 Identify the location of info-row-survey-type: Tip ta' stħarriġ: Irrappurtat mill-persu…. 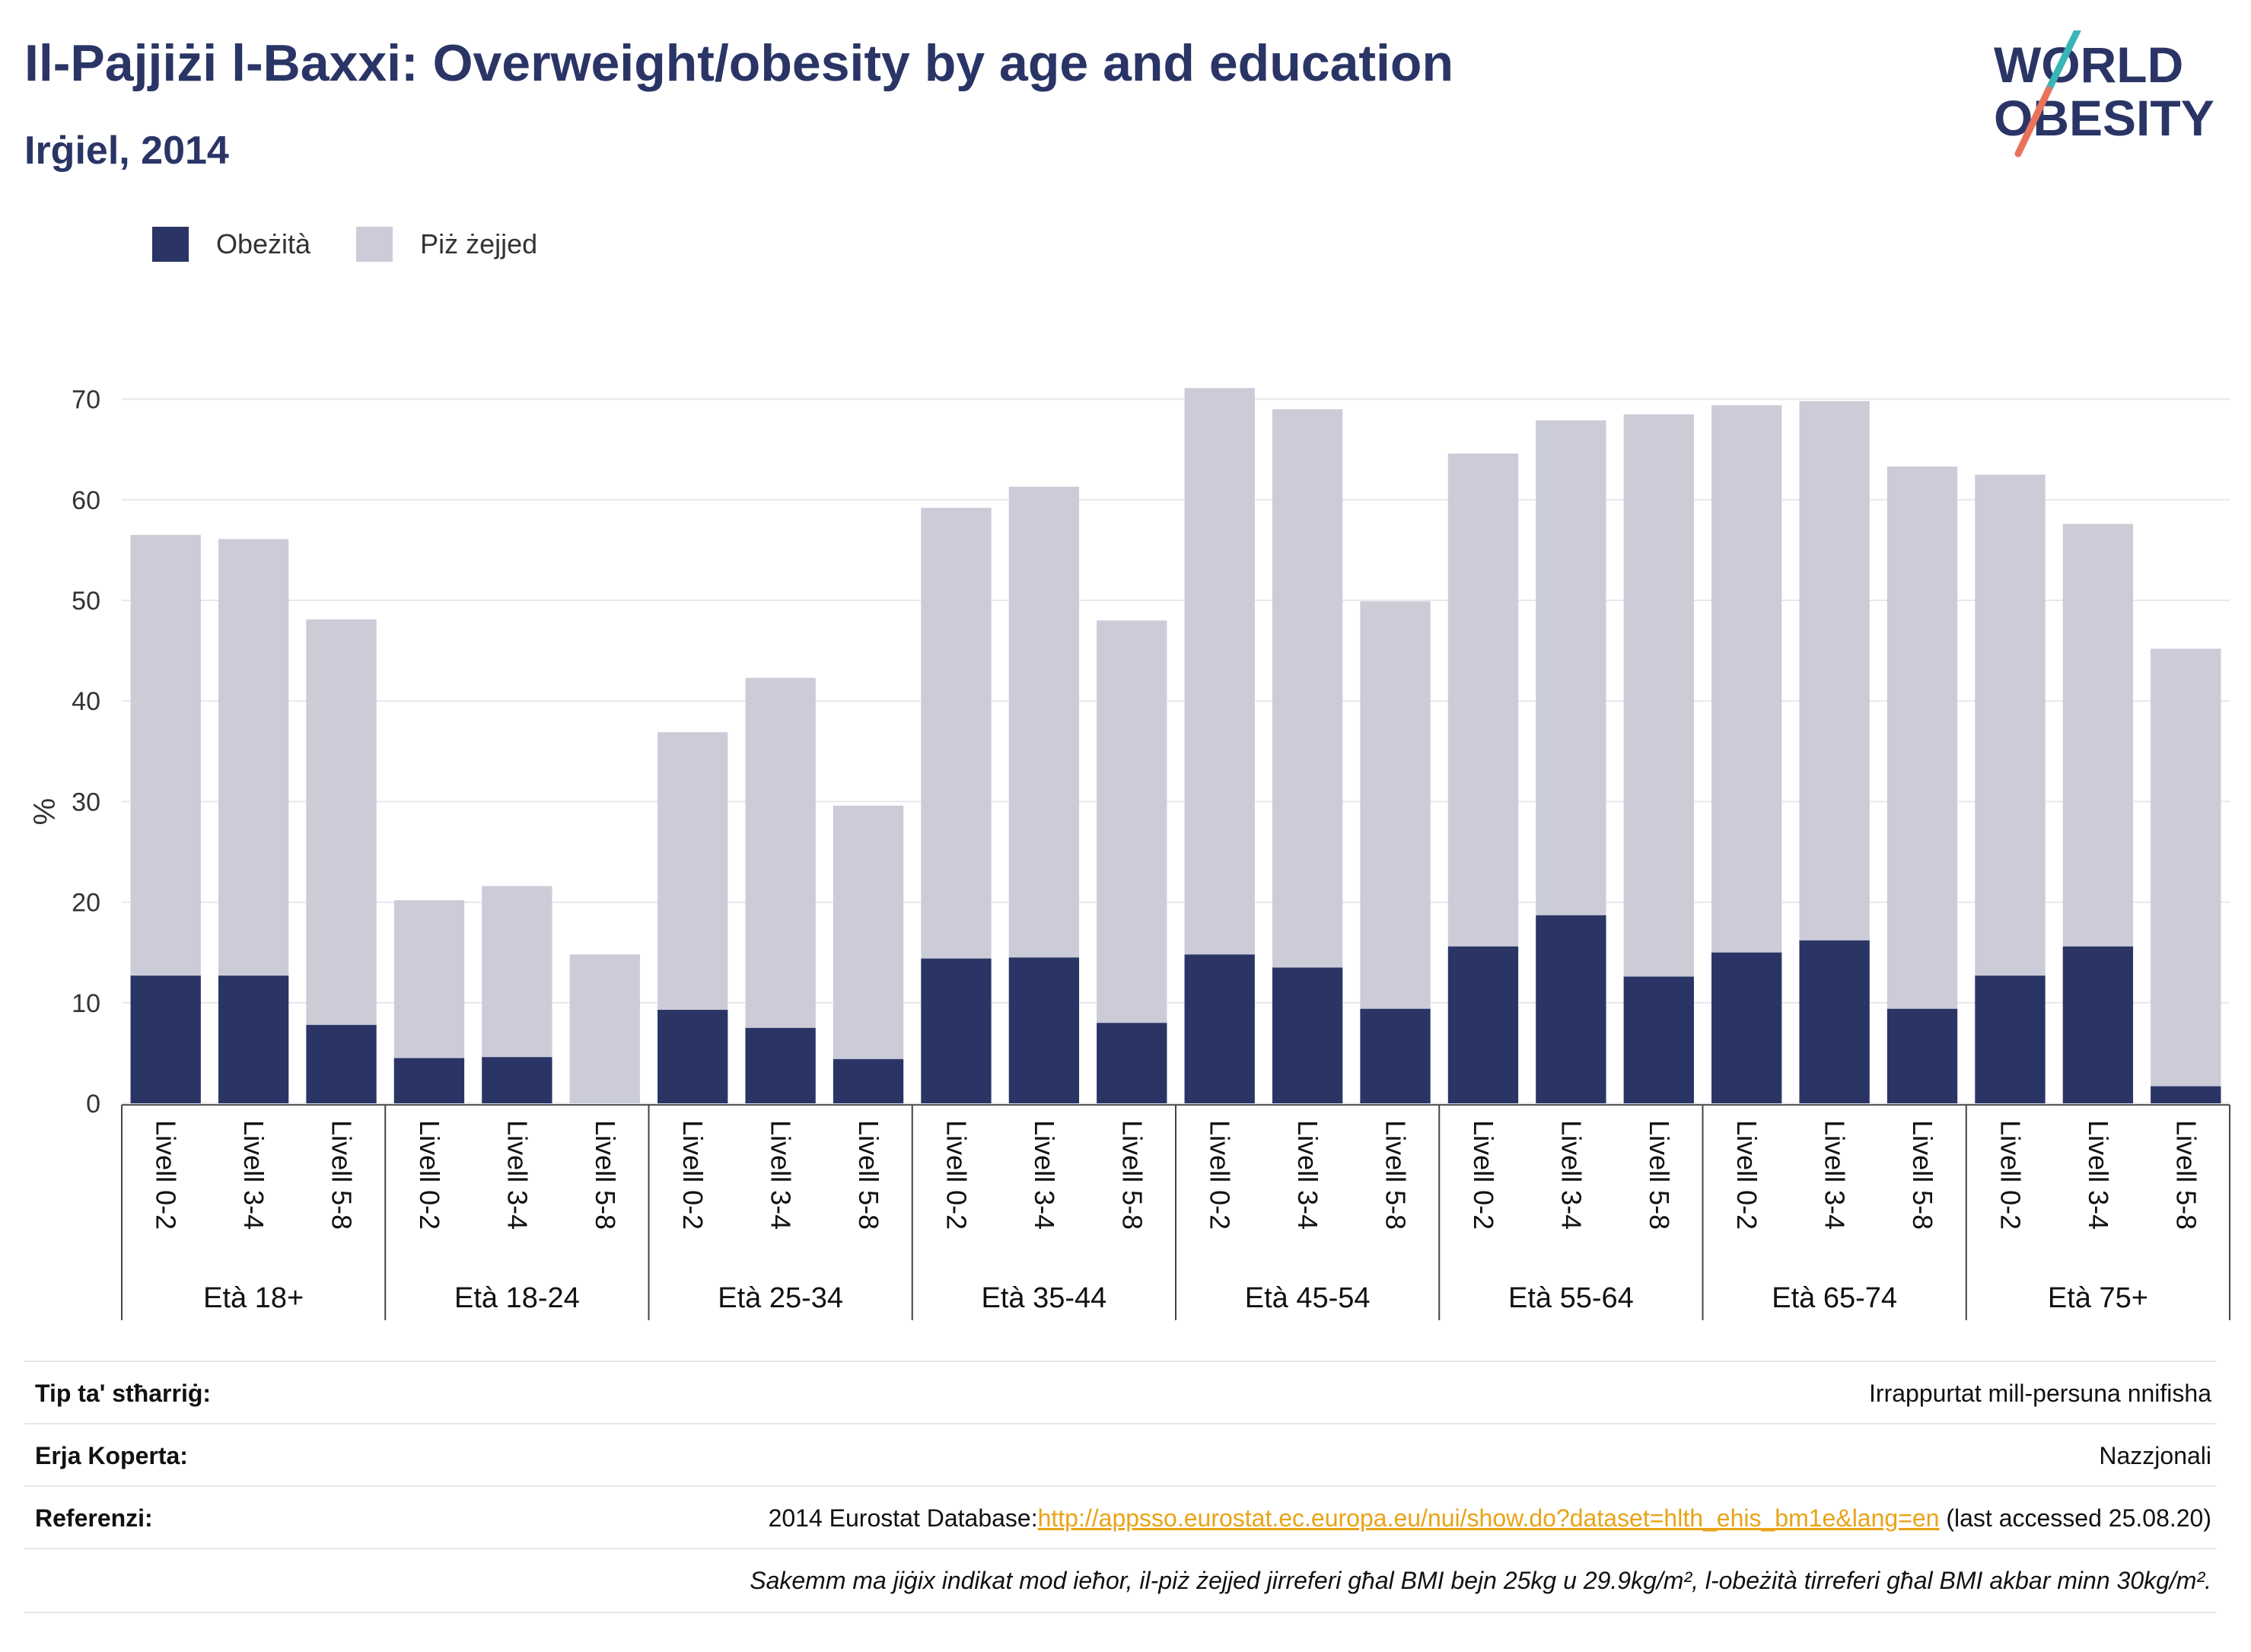
(1120, 1392).